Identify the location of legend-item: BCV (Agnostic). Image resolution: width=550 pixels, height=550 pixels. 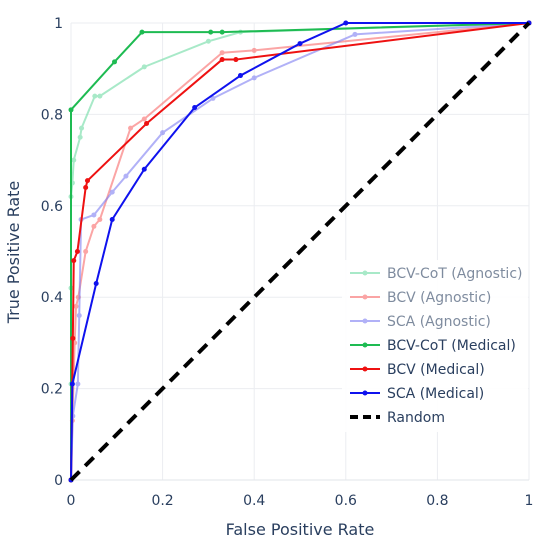
(420, 298).